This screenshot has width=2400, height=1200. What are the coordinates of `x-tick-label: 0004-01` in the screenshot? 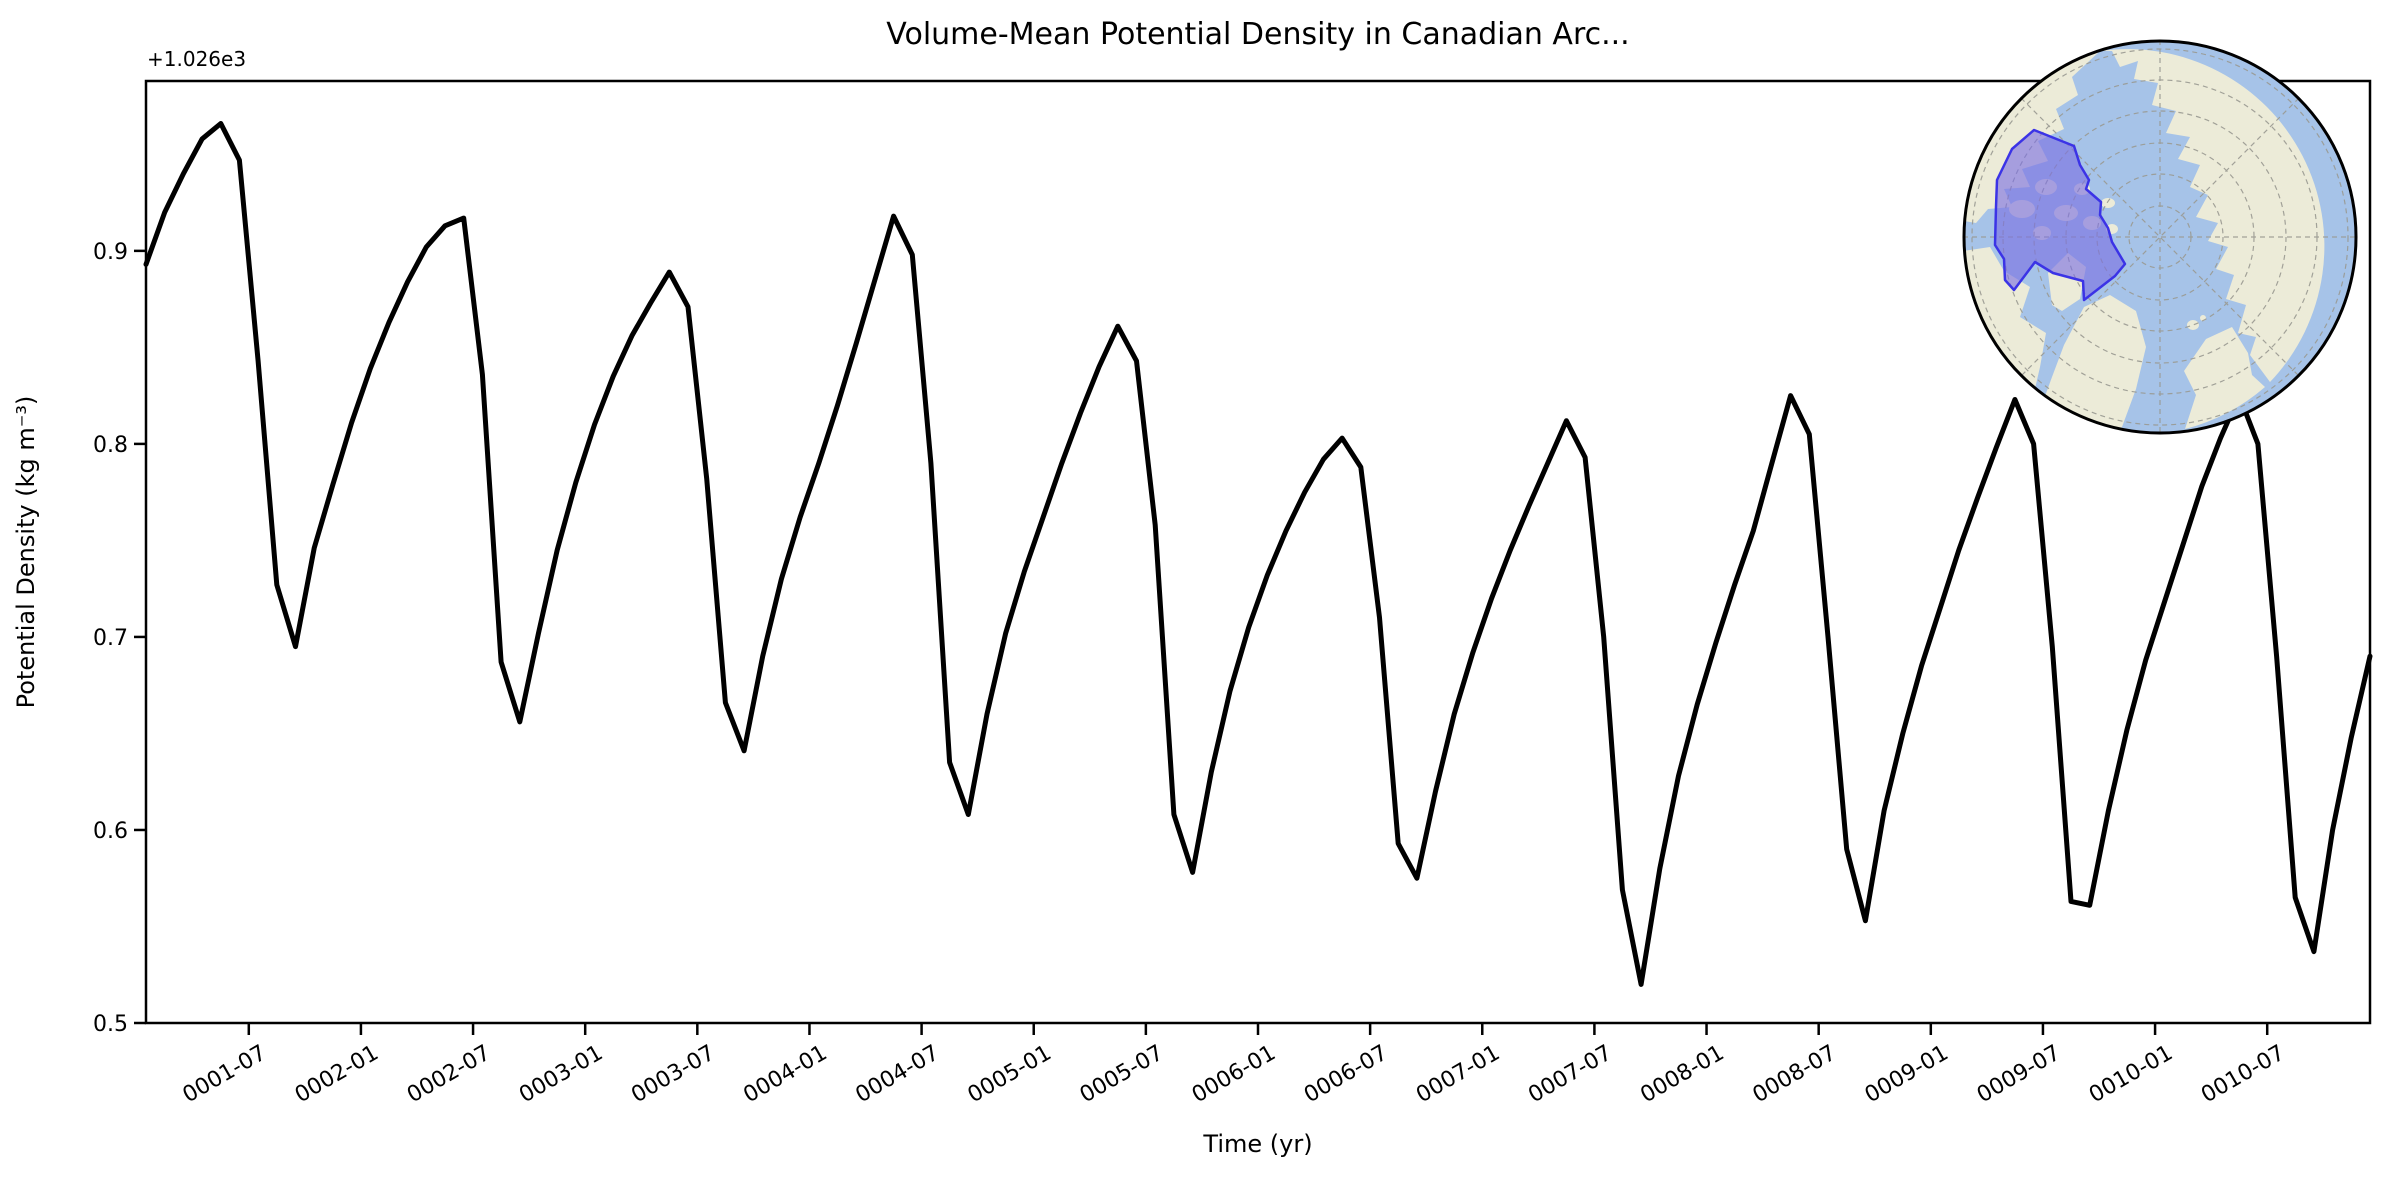 It's located at (785, 1075).